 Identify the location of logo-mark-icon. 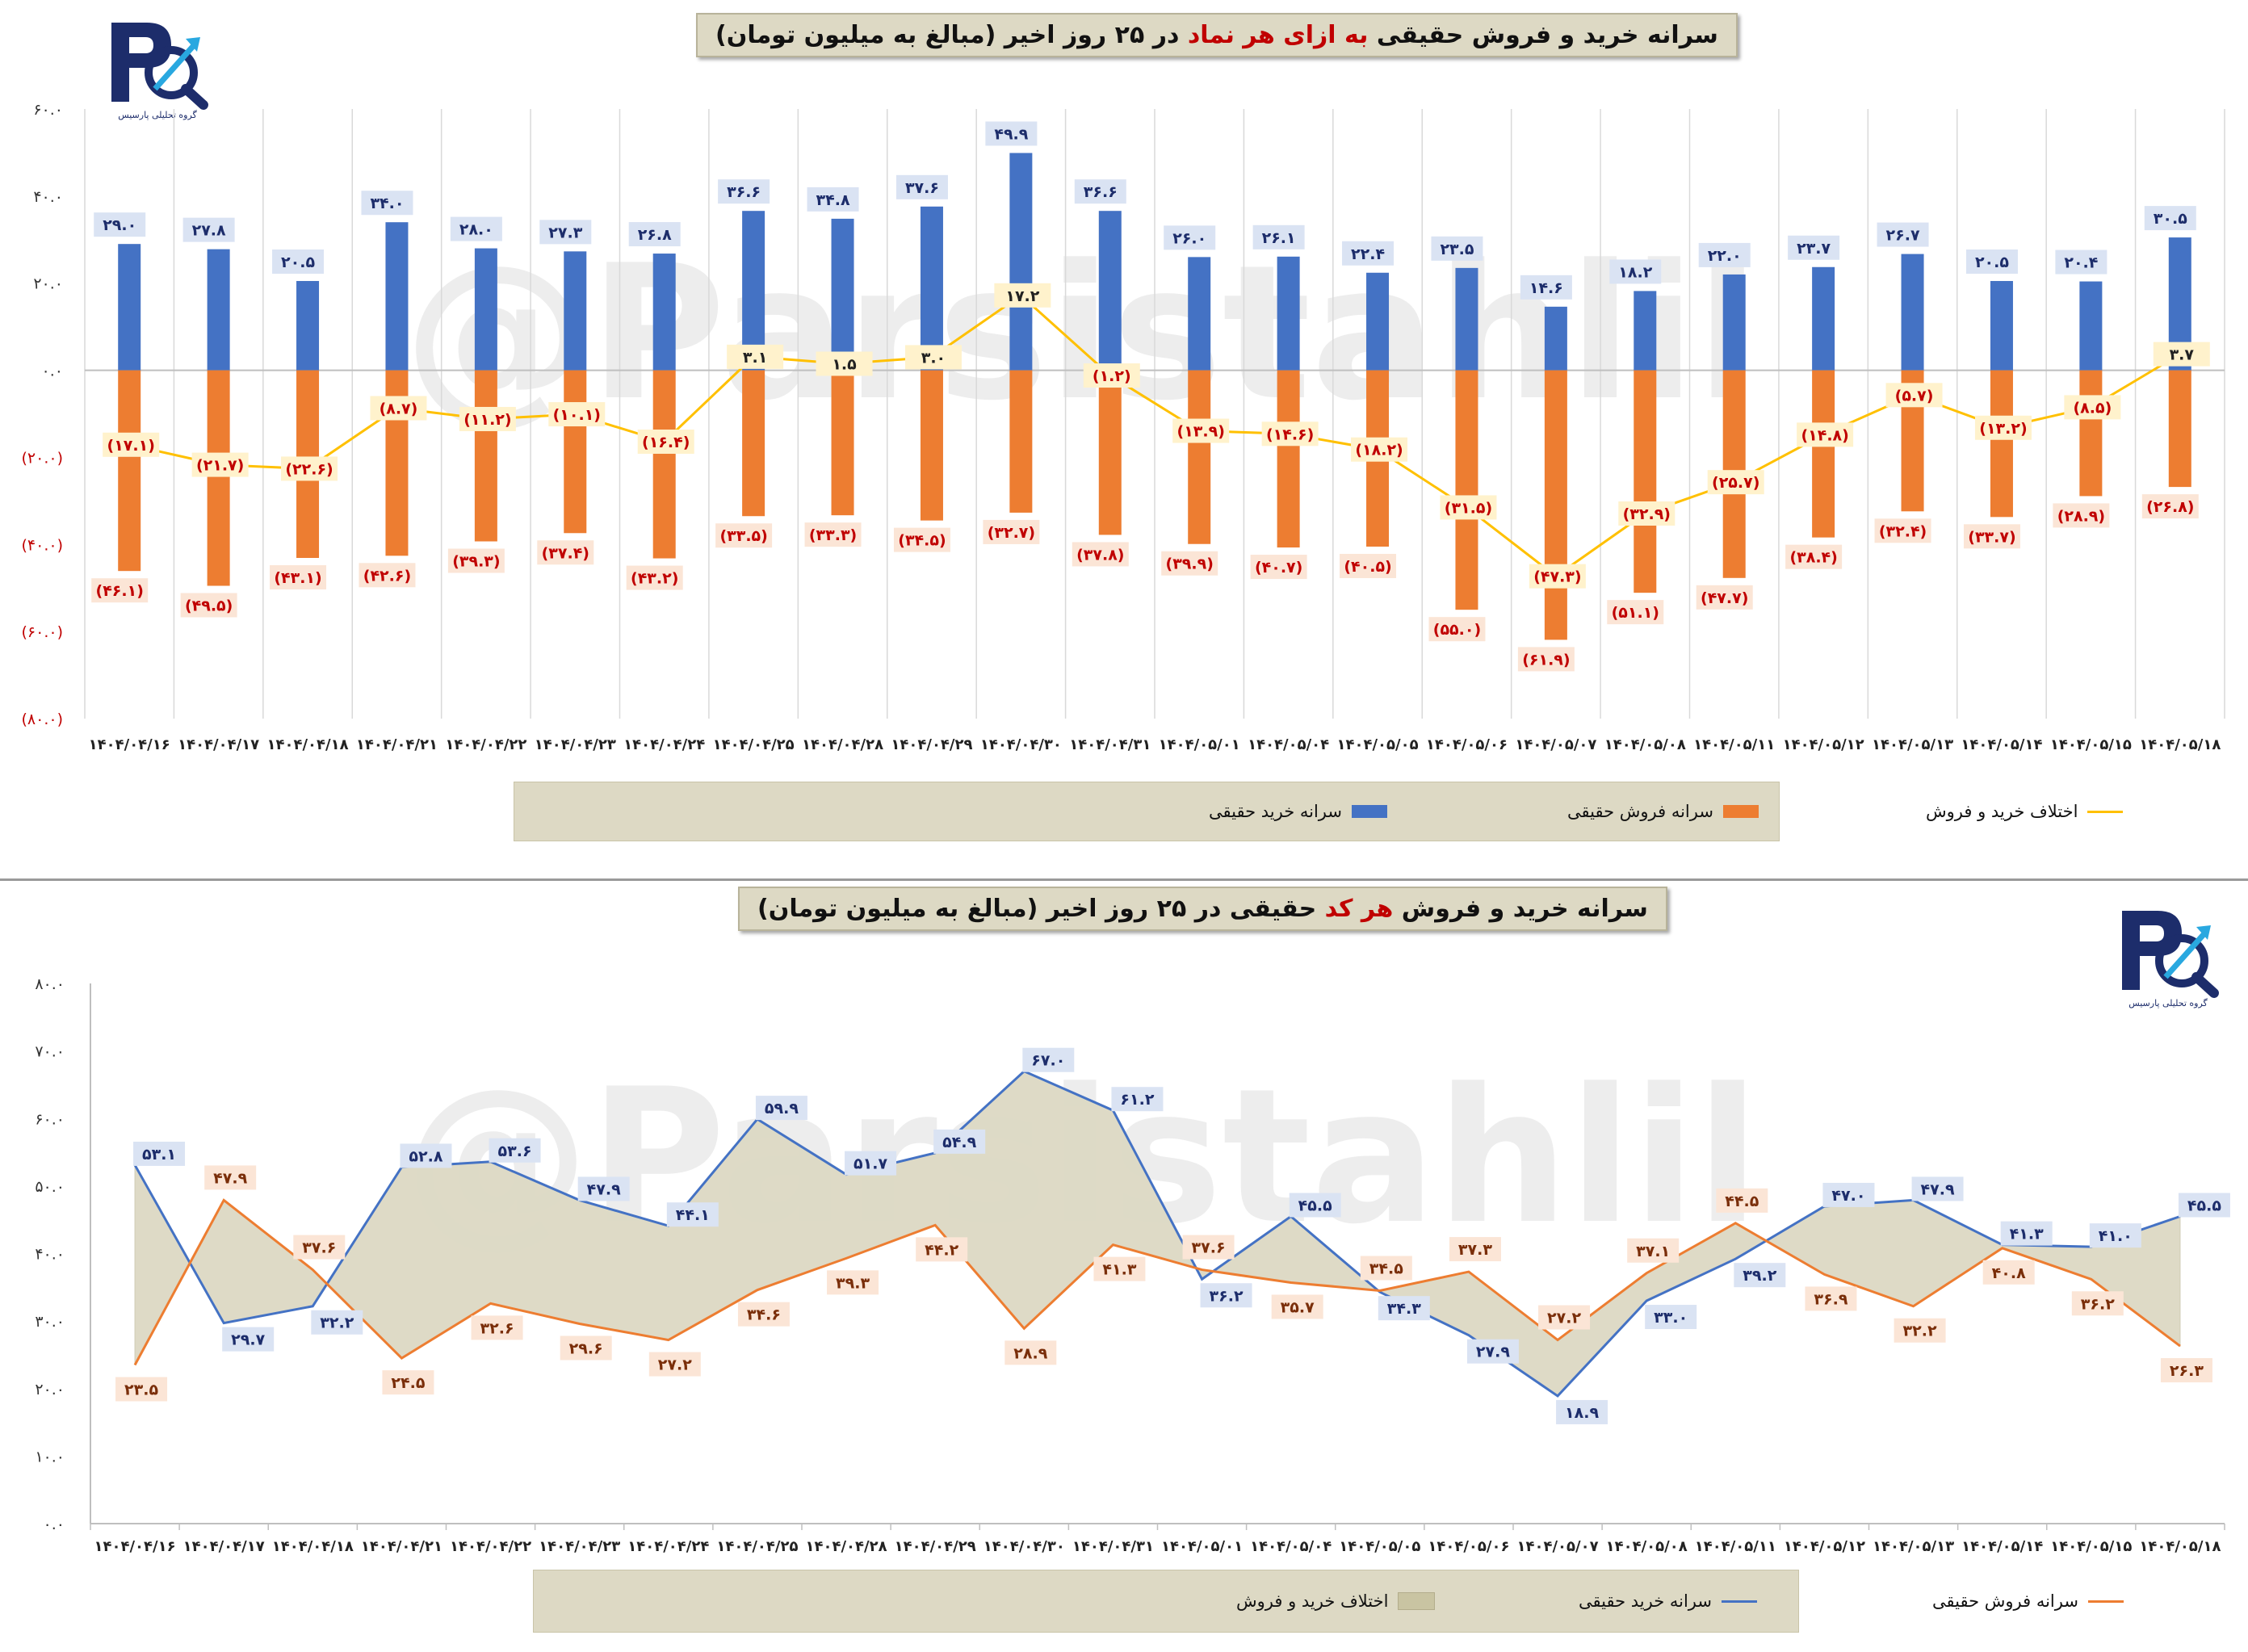
(2171, 954).